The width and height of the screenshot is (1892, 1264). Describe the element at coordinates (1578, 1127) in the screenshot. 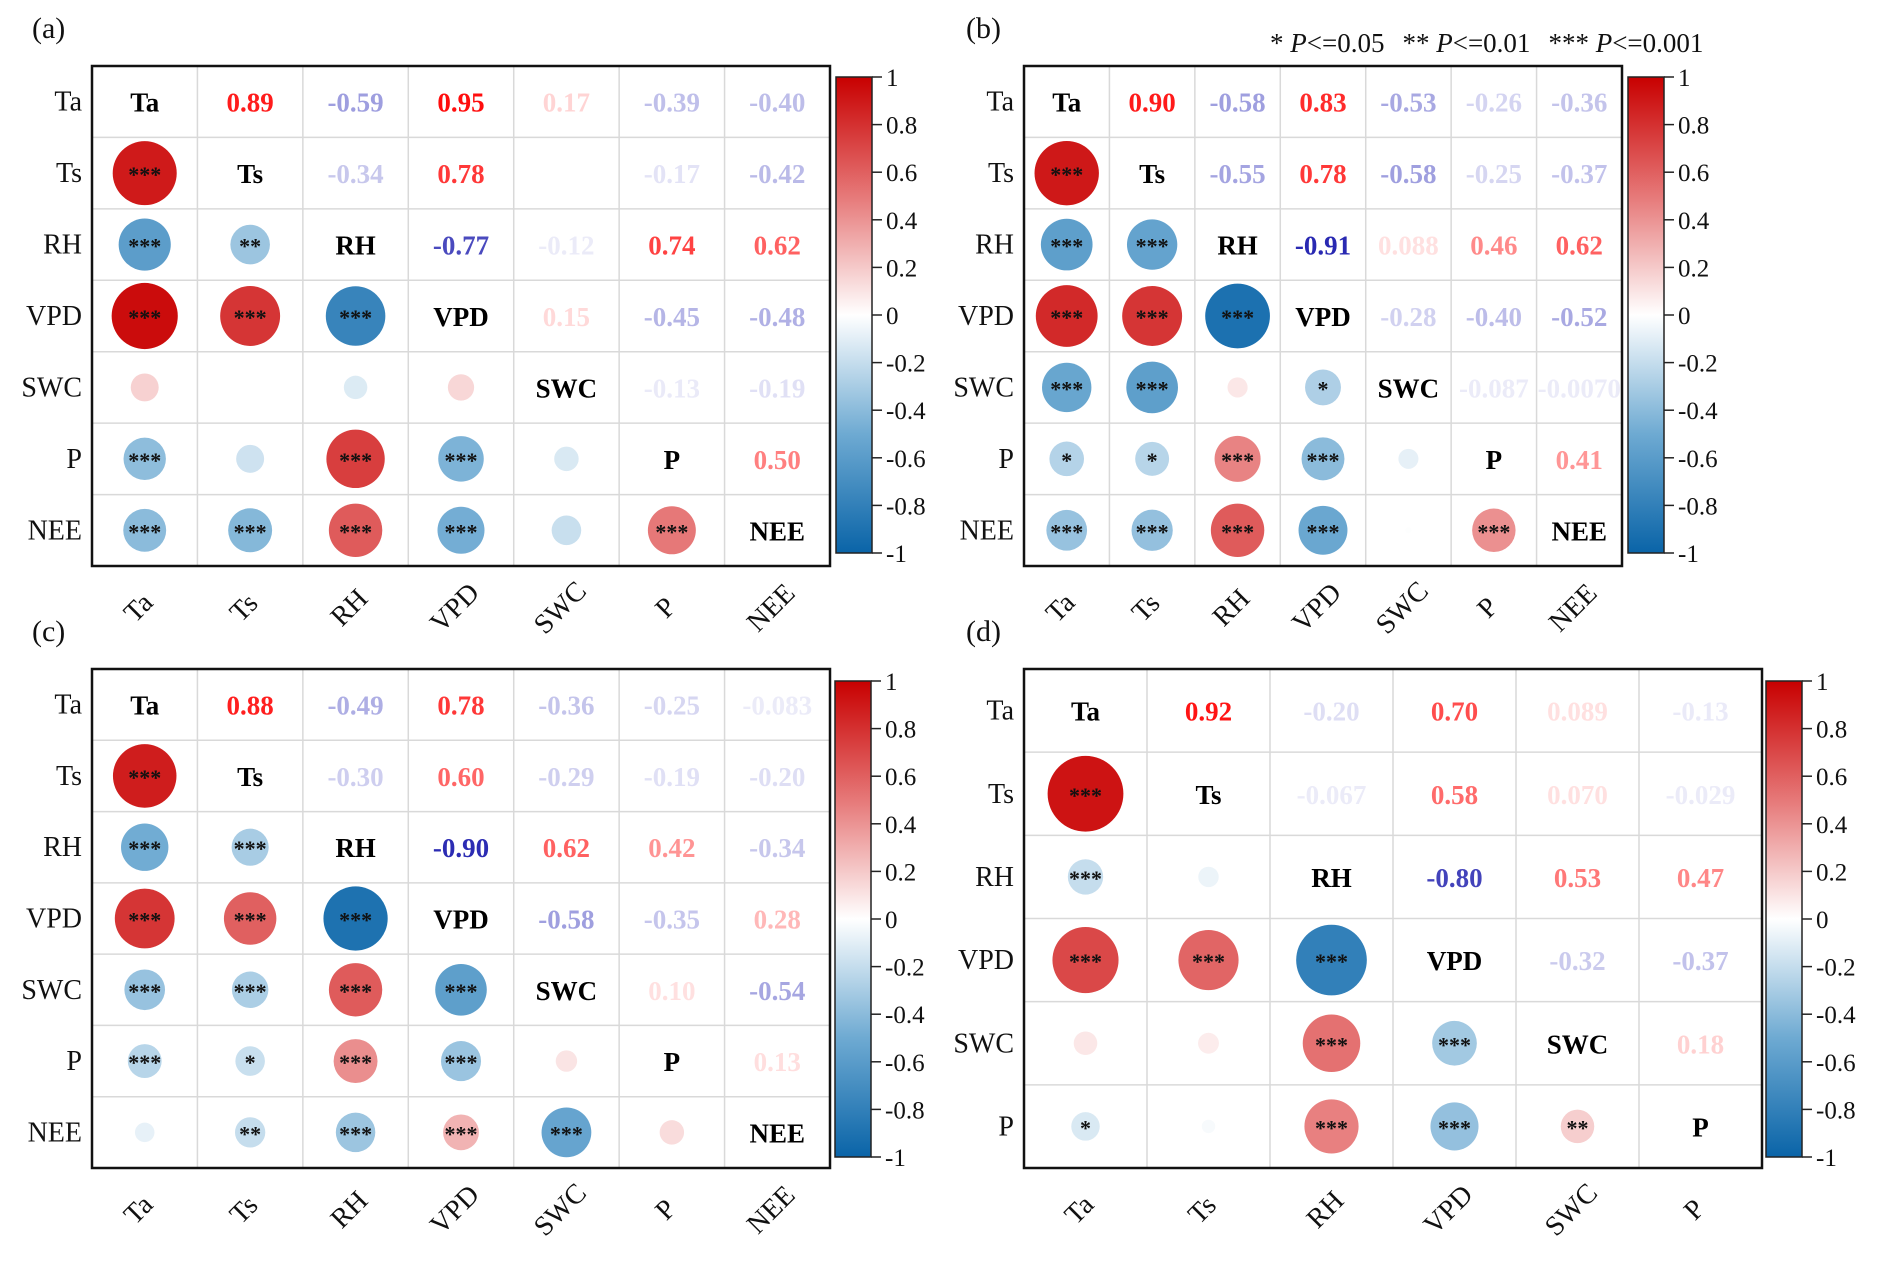

I see `significance-stars: **` at that location.